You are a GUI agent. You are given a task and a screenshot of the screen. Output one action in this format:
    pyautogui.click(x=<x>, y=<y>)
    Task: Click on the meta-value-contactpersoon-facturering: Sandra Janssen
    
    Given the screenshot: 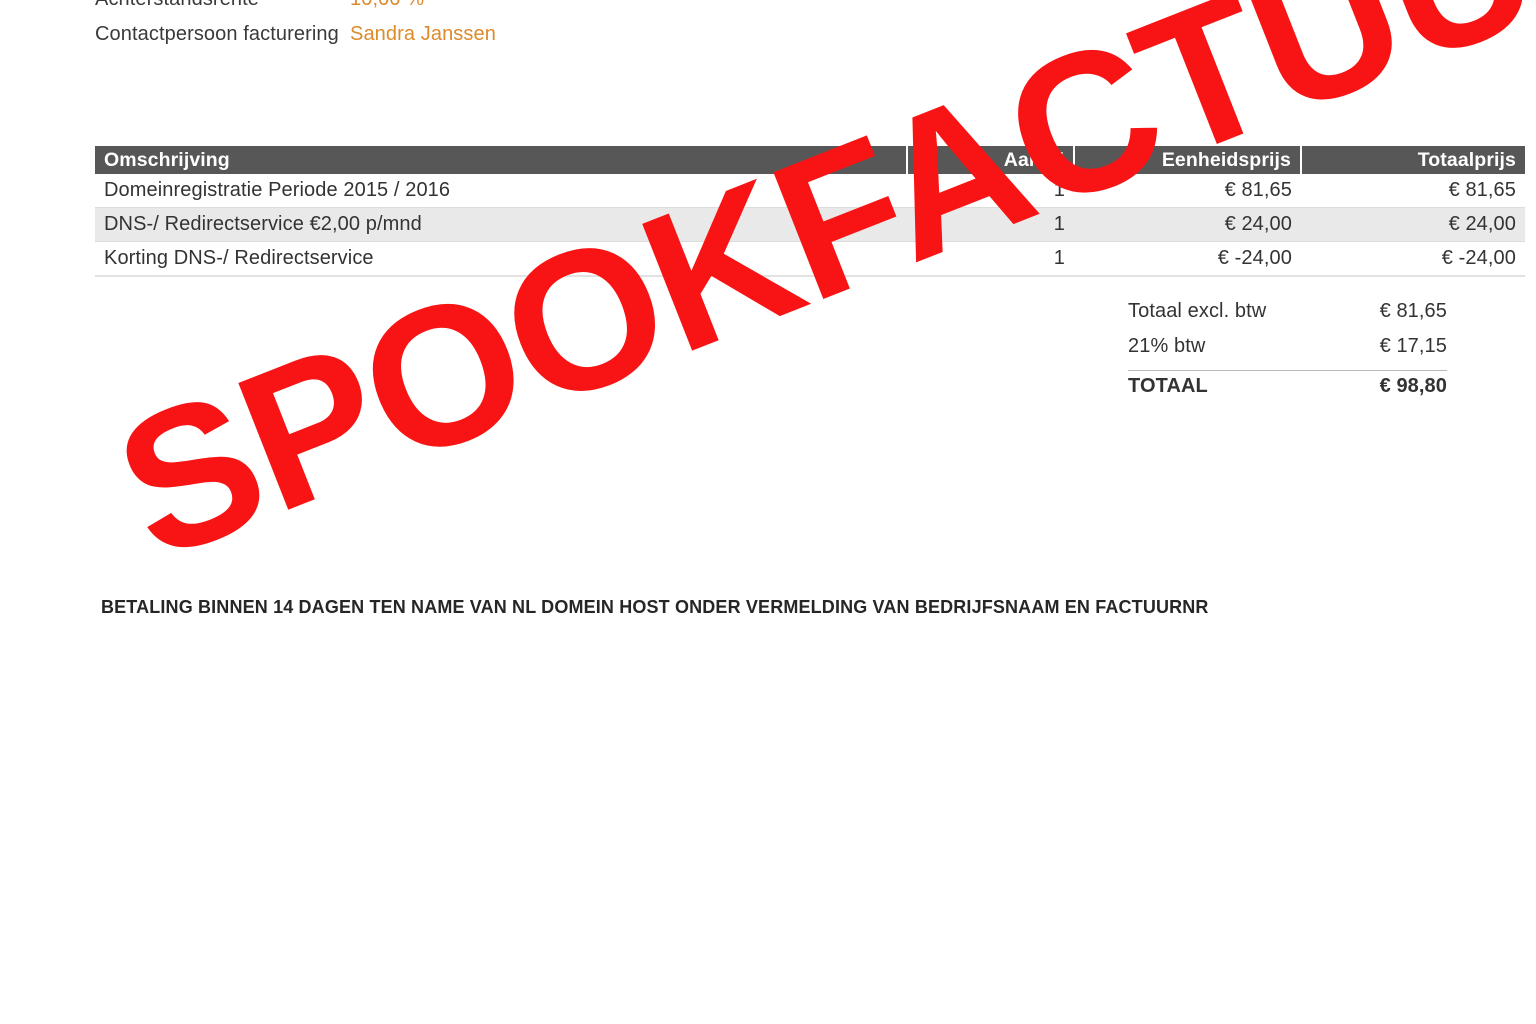 What is the action you would take?
    pyautogui.click(x=423, y=34)
    